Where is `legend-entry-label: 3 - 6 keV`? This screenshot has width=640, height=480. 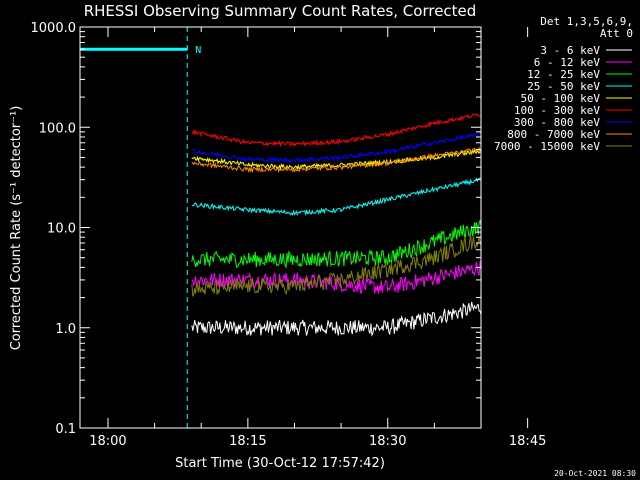
legend-entry-label: 3 - 6 keV is located at coordinates (570, 50).